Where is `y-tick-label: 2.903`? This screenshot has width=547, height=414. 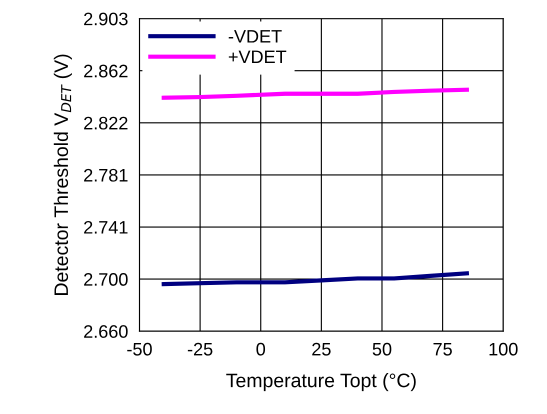
y-tick-label: 2.903 is located at coordinates (106, 19).